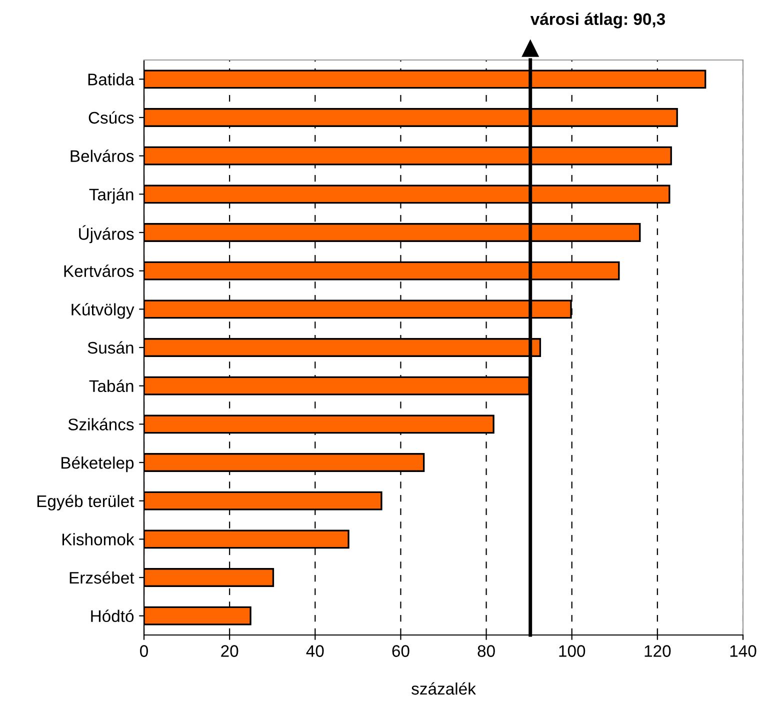  What do you see at coordinates (315, 651) in the screenshot?
I see `x-tick-label: 40` at bounding box center [315, 651].